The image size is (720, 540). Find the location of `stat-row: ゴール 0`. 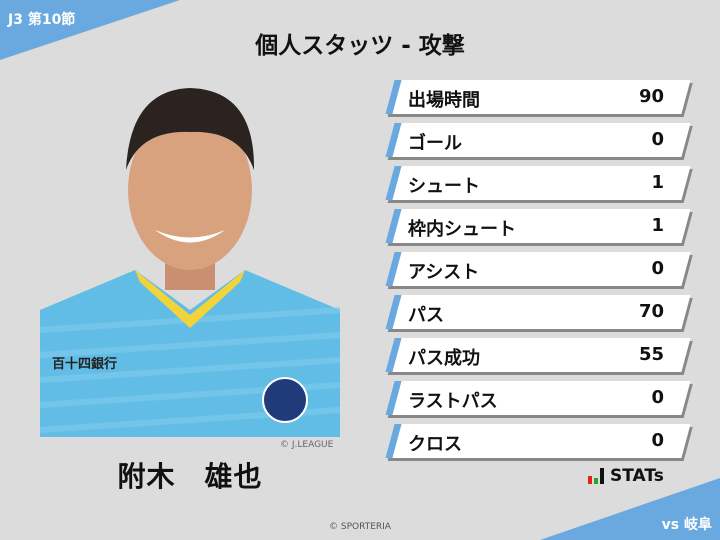

stat-row: ゴール 0 is located at coordinates (538, 140).